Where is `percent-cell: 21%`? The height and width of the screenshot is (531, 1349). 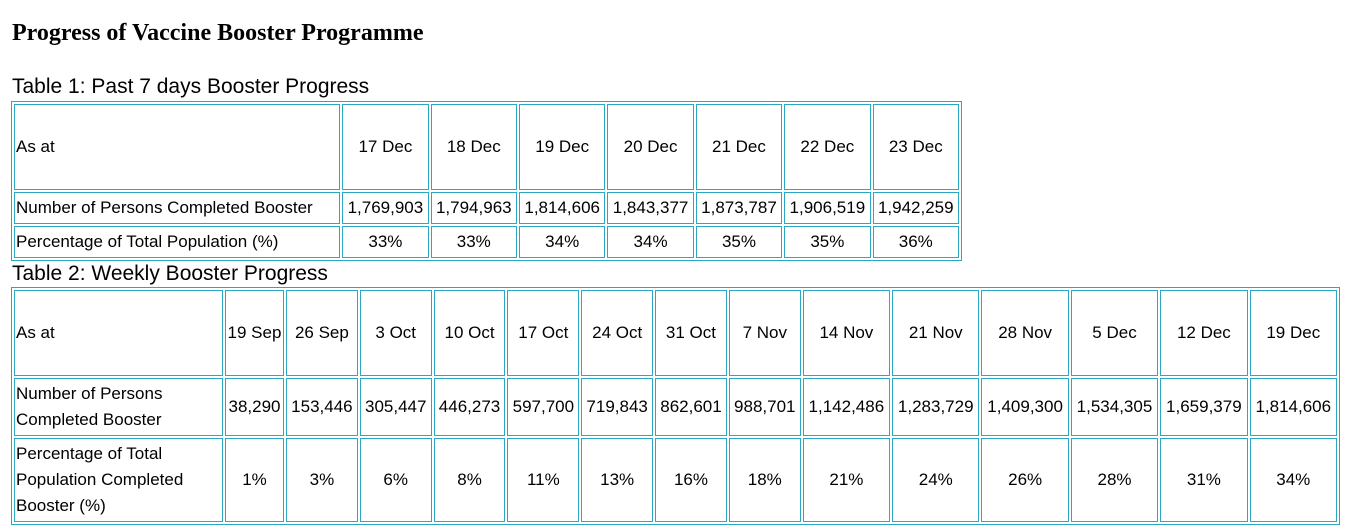 percent-cell: 21% is located at coordinates (846, 480).